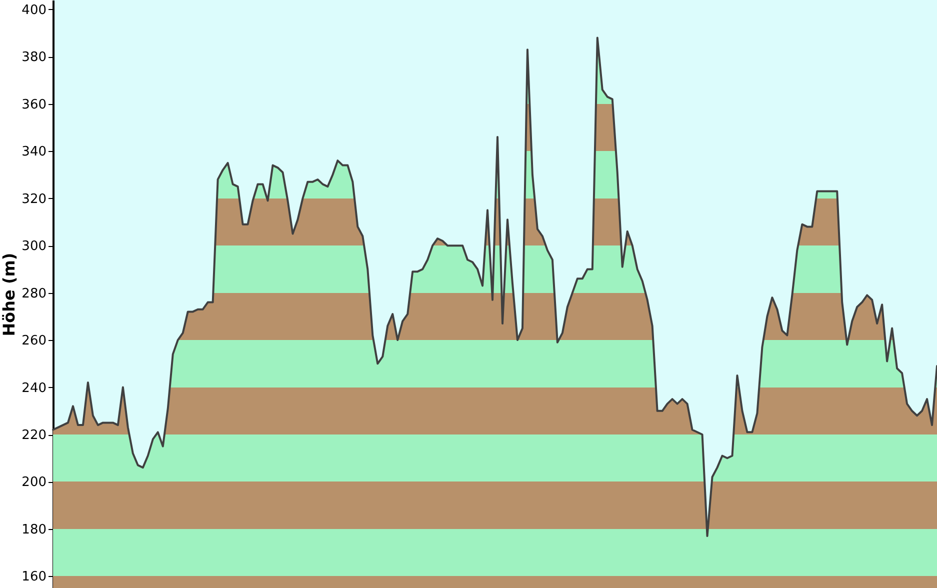 The height and width of the screenshot is (588, 937). What do you see at coordinates (34, 58) in the screenshot?
I see `y-tick-label: 380` at bounding box center [34, 58].